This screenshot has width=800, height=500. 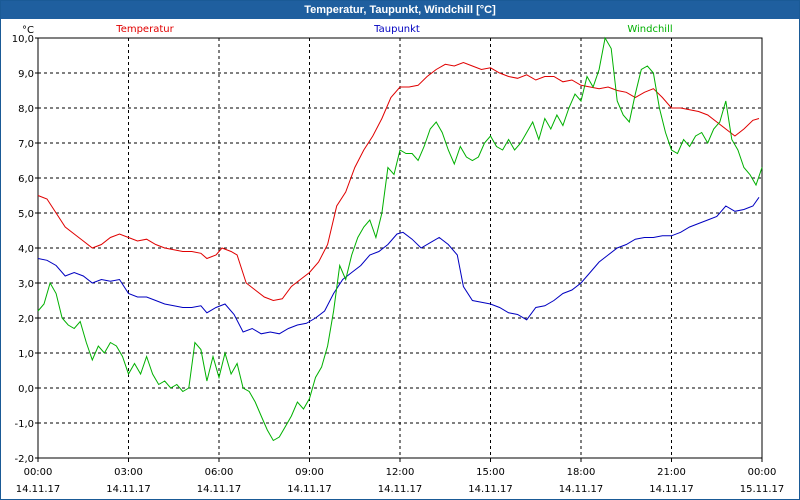 What do you see at coordinates (28, 30) in the screenshot?
I see `y-axis-unit: °C` at bounding box center [28, 30].